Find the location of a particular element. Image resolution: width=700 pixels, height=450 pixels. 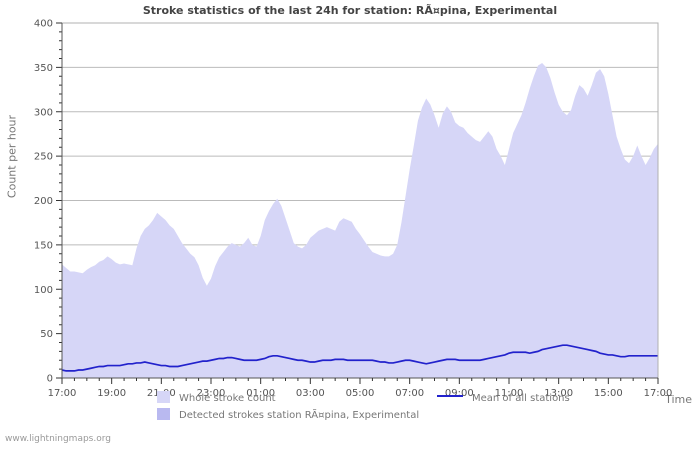

legend-item-whole-stroke-count: Whole stroke count is located at coordinates (216, 398).